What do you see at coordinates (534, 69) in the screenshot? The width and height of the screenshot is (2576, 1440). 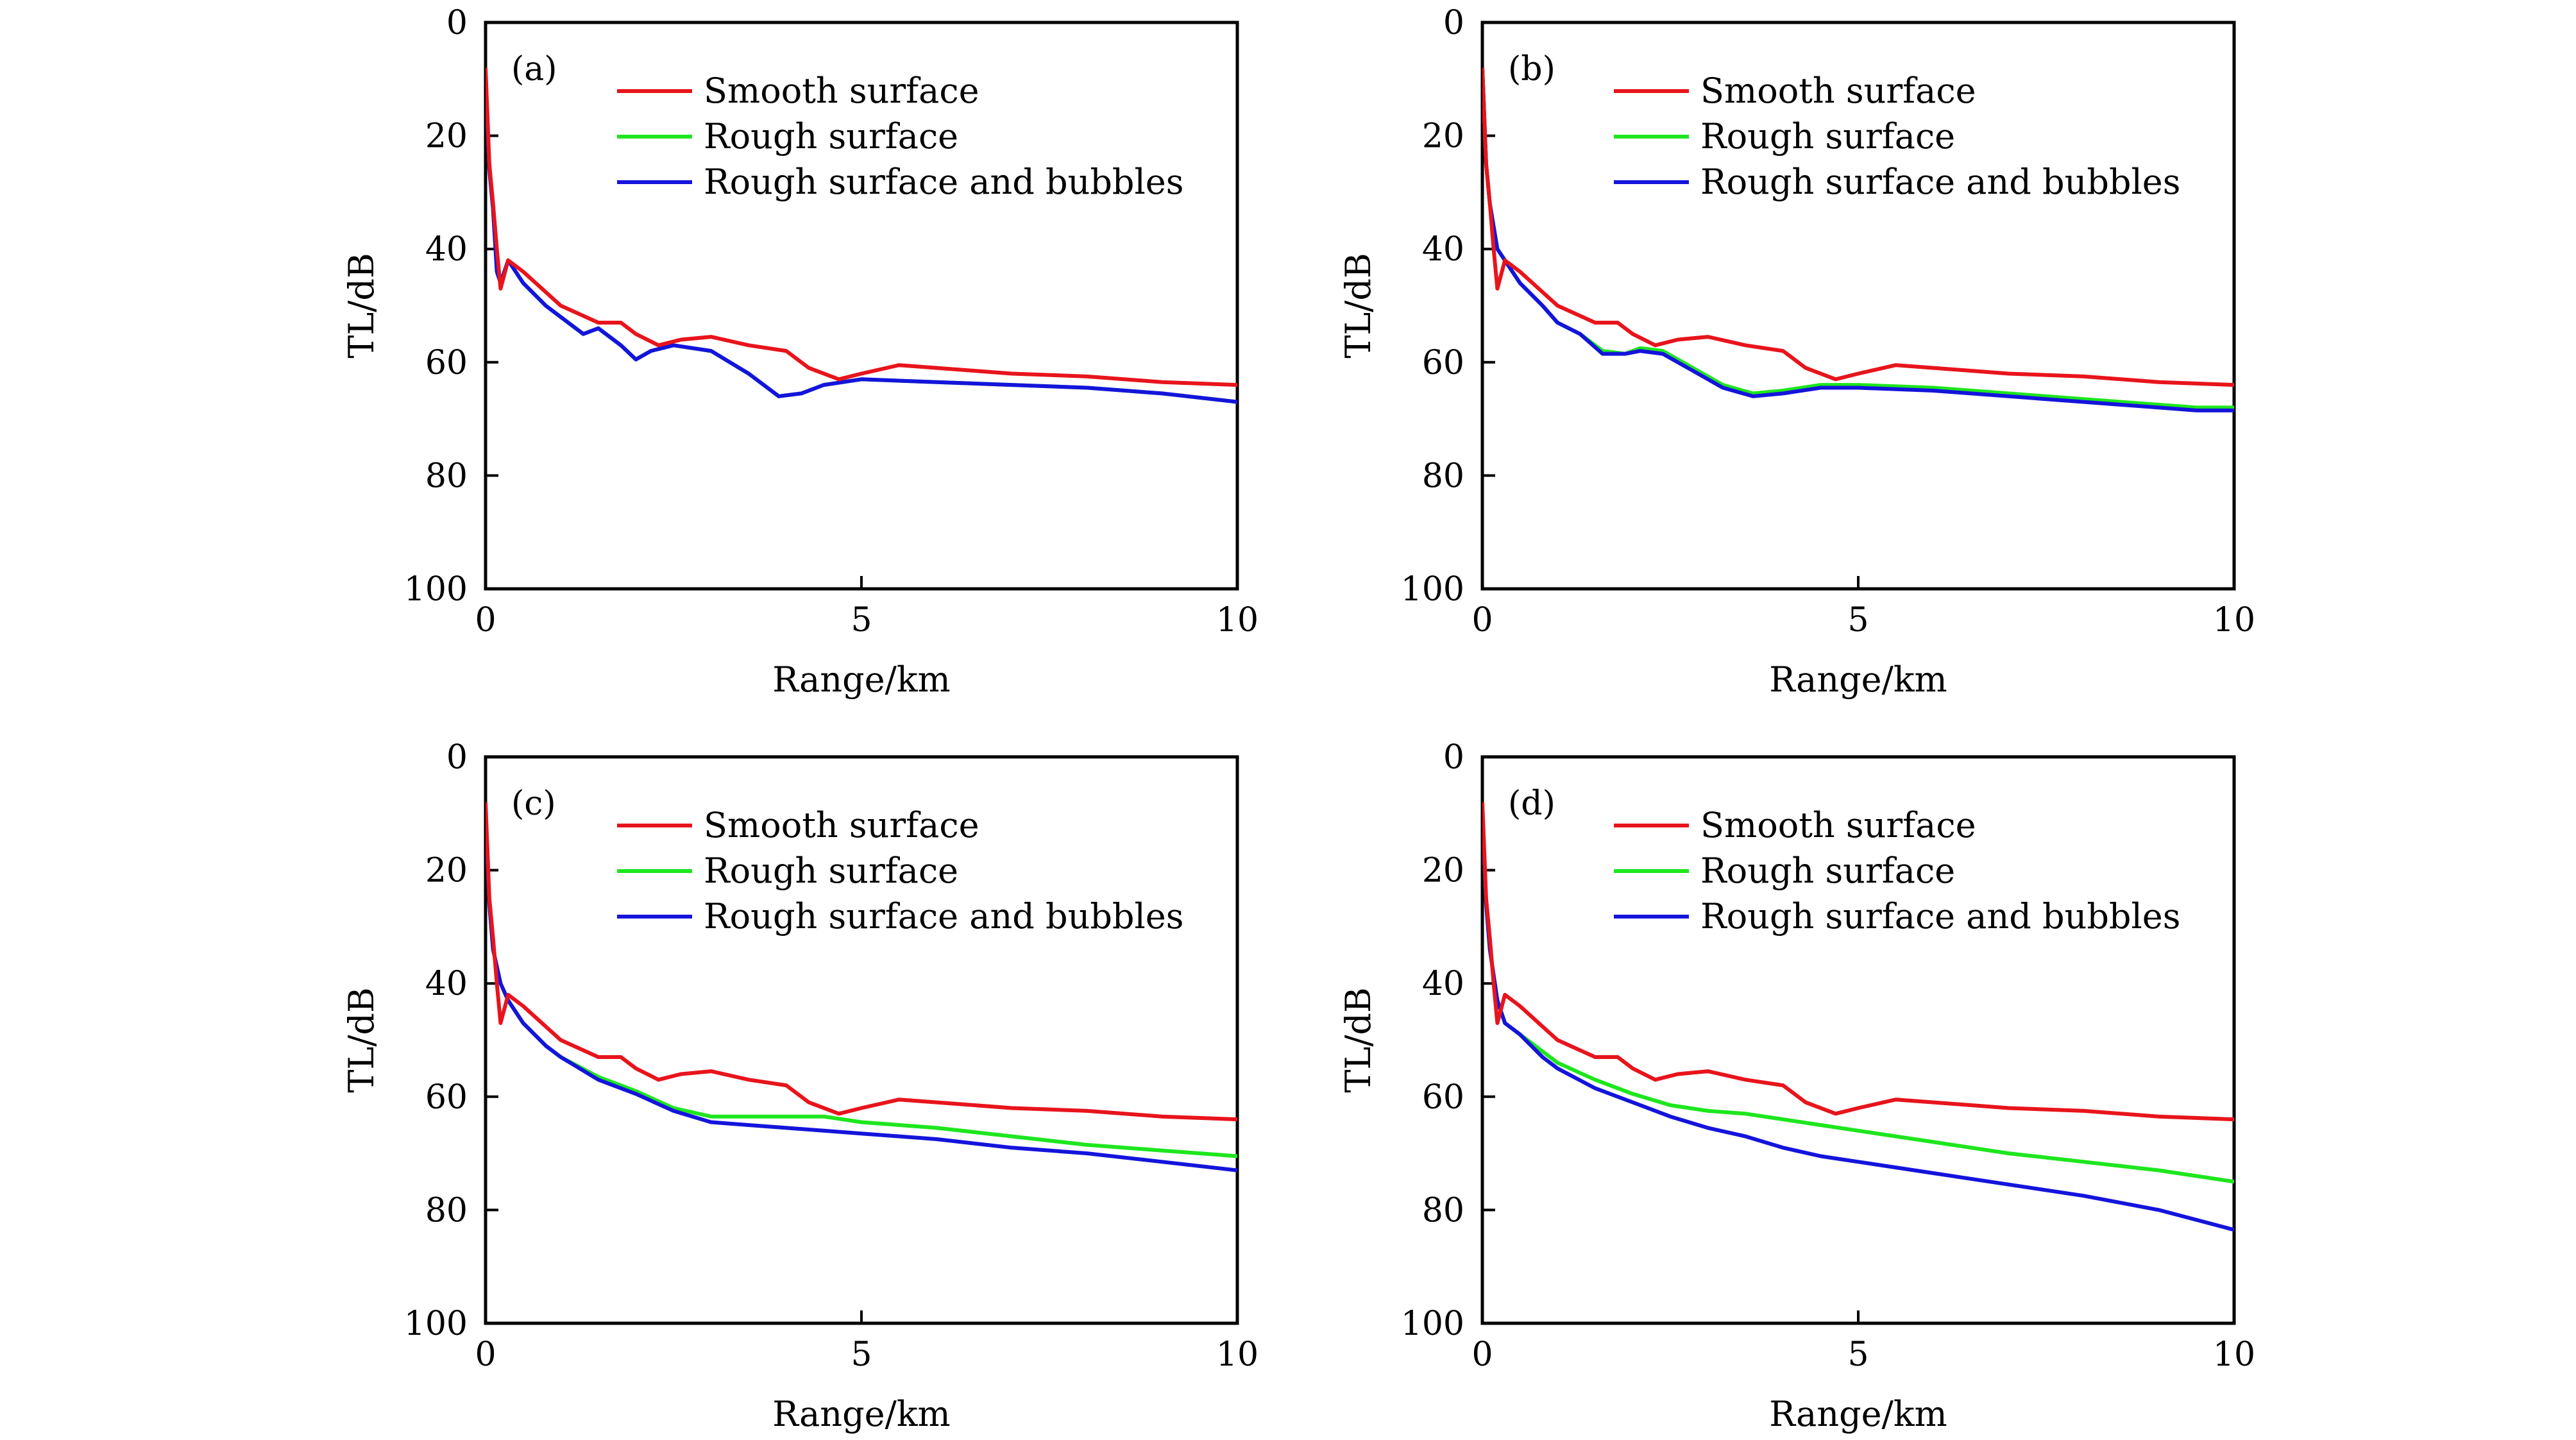 I see `panel-label: (a)` at bounding box center [534, 69].